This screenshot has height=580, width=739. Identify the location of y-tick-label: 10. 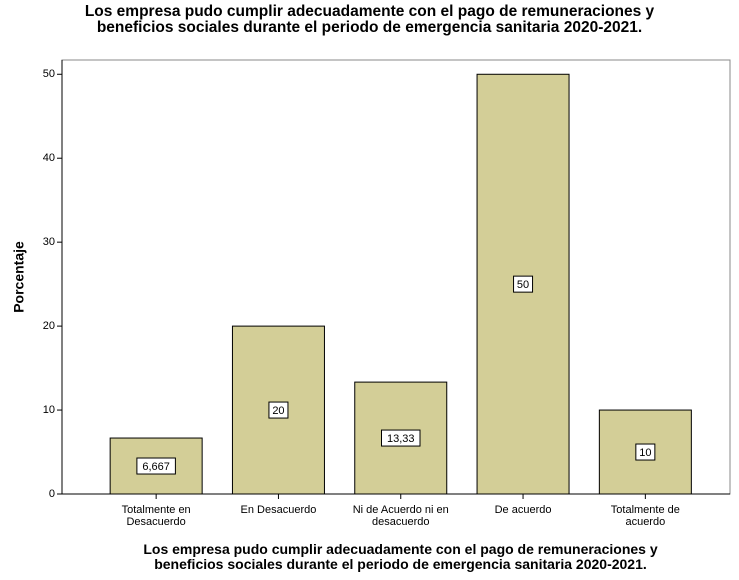
(49, 410).